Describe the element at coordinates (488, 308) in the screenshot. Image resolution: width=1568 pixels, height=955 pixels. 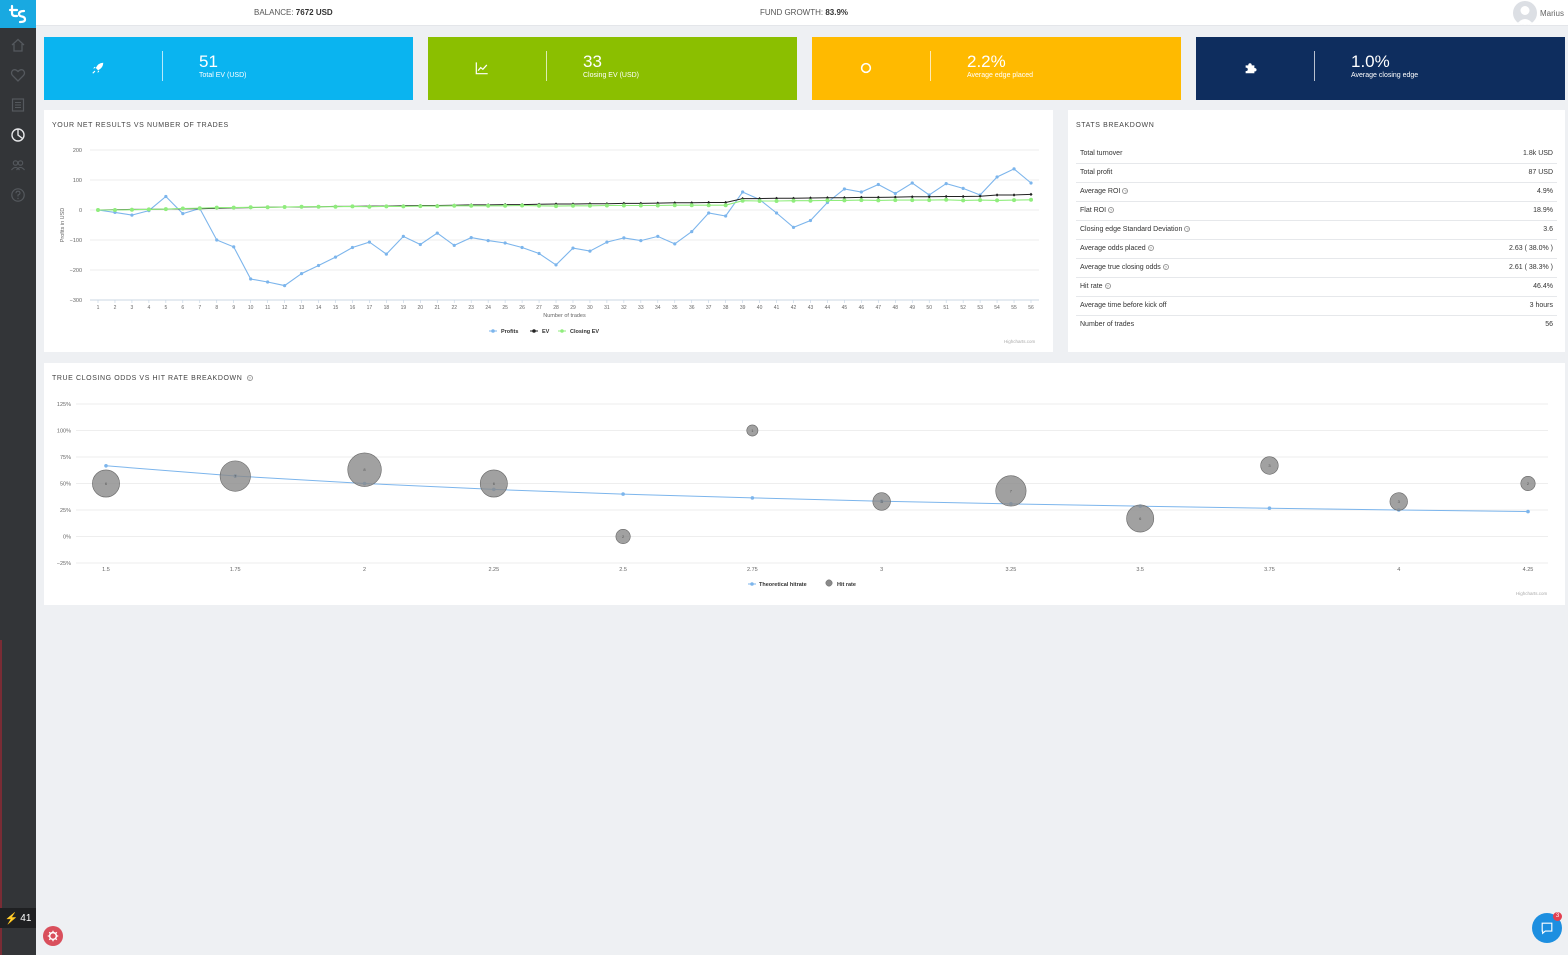
I see `x-tick-label: 24` at that location.